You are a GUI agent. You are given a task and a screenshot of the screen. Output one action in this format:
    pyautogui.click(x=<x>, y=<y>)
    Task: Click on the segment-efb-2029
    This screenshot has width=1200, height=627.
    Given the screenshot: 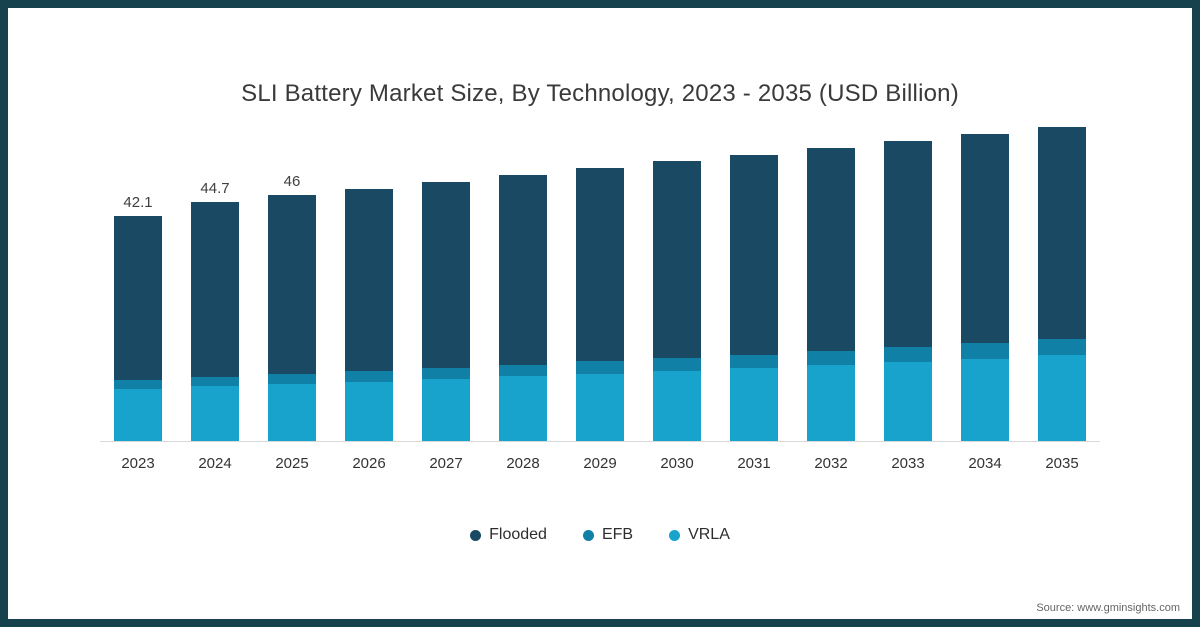 What is the action you would take?
    pyautogui.click(x=600, y=367)
    